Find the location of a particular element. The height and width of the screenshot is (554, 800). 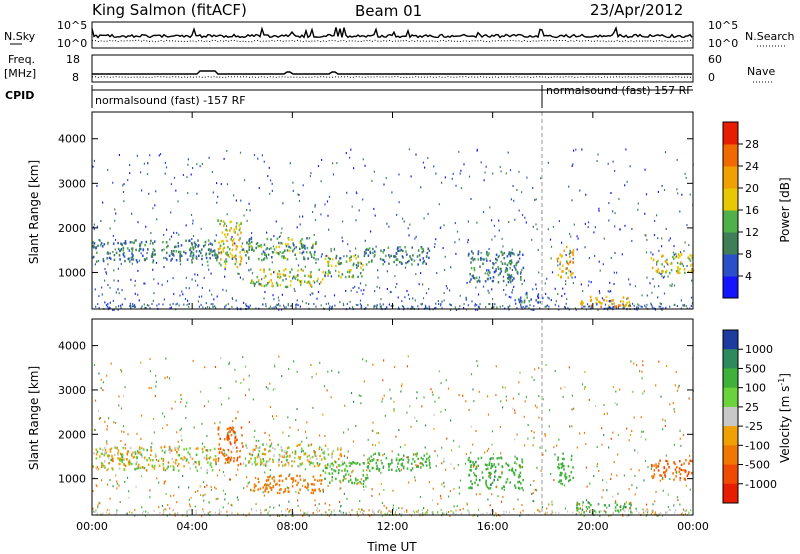

x-tick-label: 00:00 is located at coordinates (693, 526).